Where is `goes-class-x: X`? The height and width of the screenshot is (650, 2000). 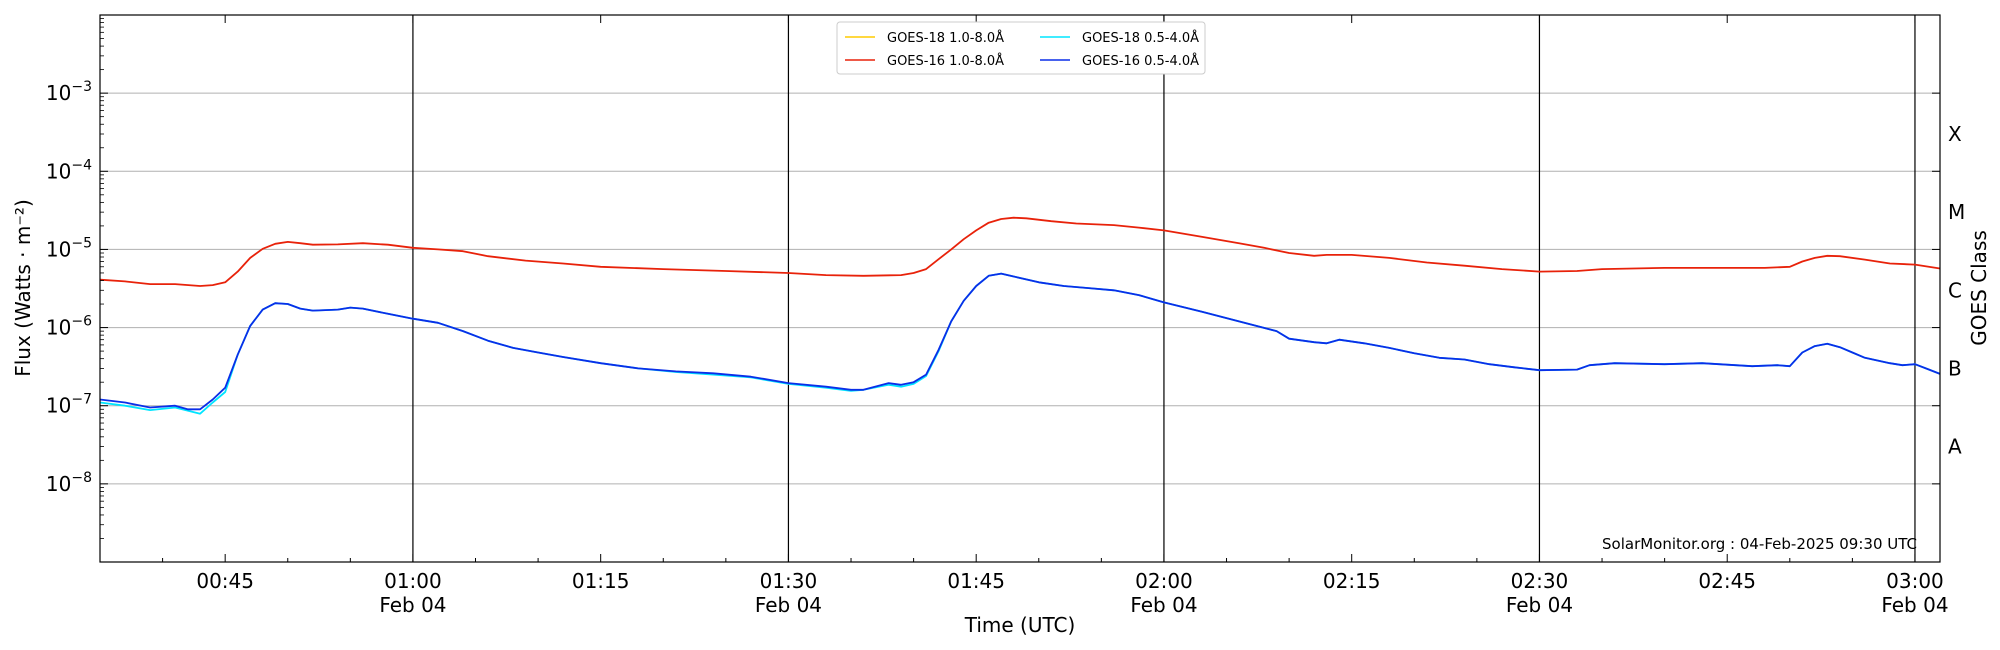 goes-class-x: X is located at coordinates (1955, 134).